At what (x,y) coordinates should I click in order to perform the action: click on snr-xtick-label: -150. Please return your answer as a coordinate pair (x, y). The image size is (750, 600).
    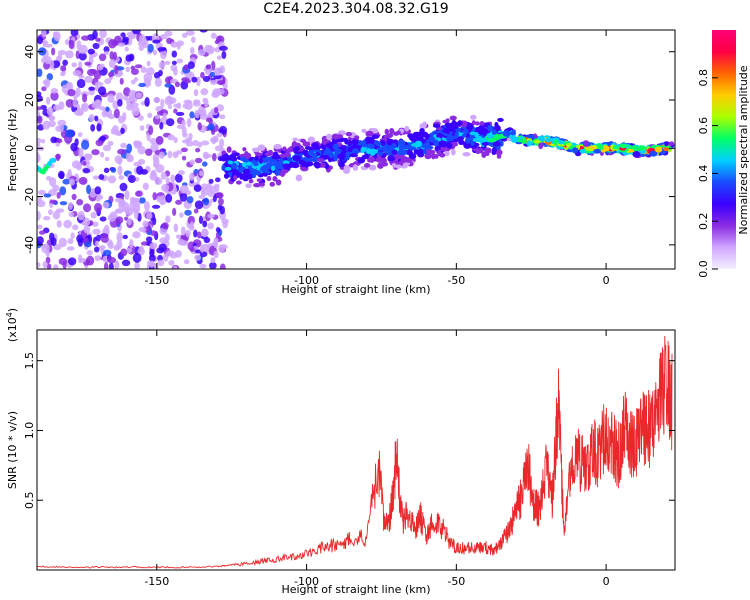
    Looking at the image, I should click on (156, 581).